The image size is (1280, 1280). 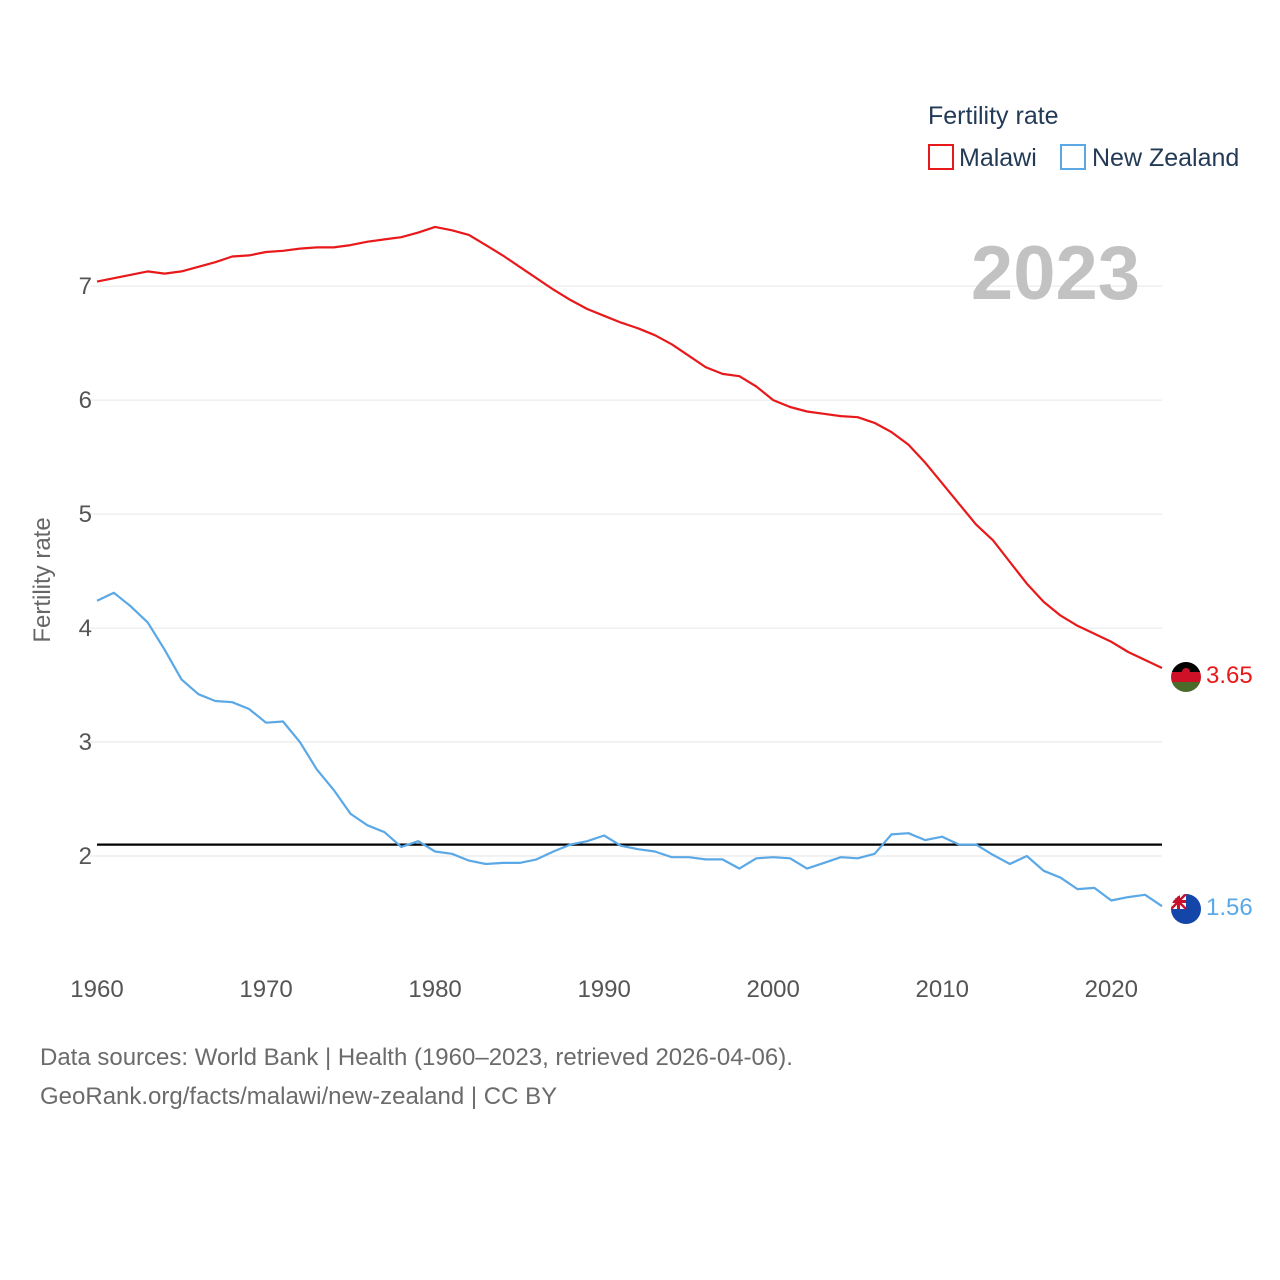 What do you see at coordinates (1165, 158) in the screenshot?
I see `legend-label-new-zealand: New Zealand` at bounding box center [1165, 158].